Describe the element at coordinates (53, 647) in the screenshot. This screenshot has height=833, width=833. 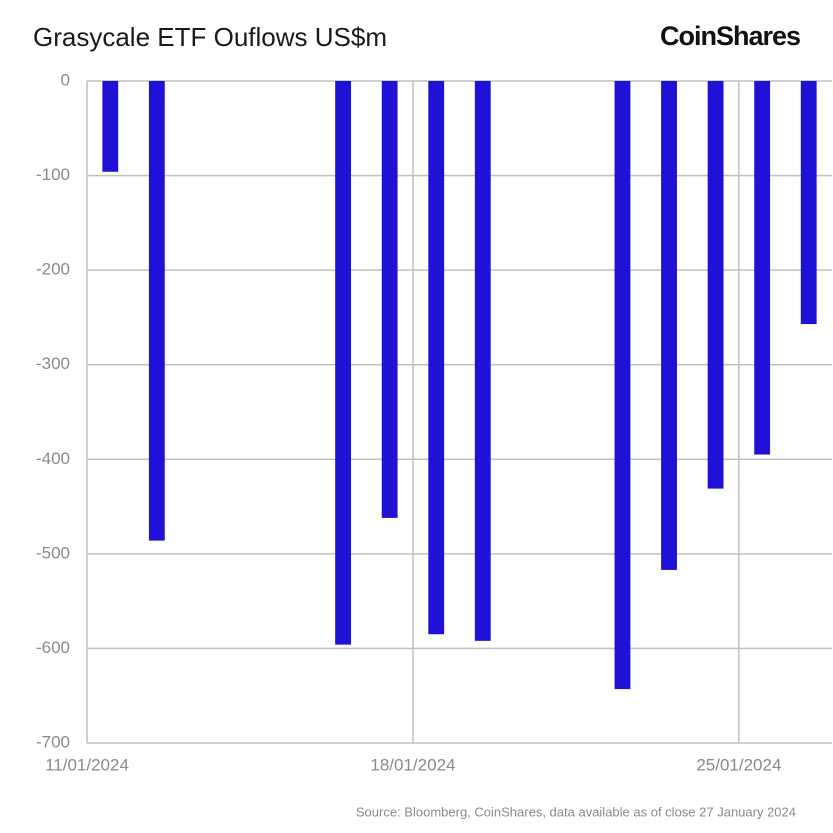
I see `y-tick-label: -600` at that location.